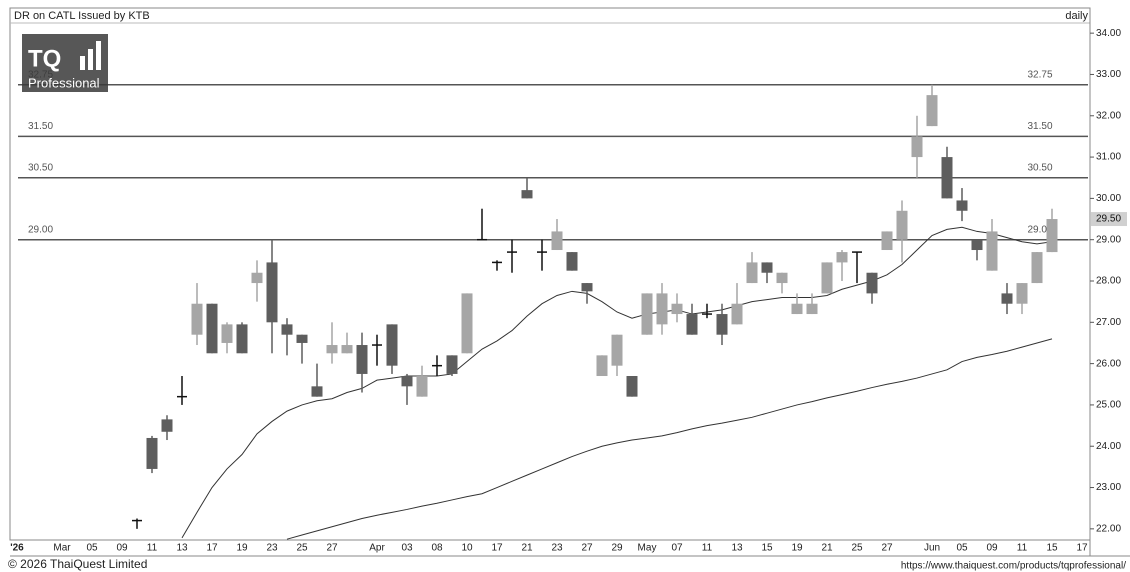 The image size is (1130, 572). I want to click on copyright: © 2026 ThaiQuest Limited, so click(77, 564).